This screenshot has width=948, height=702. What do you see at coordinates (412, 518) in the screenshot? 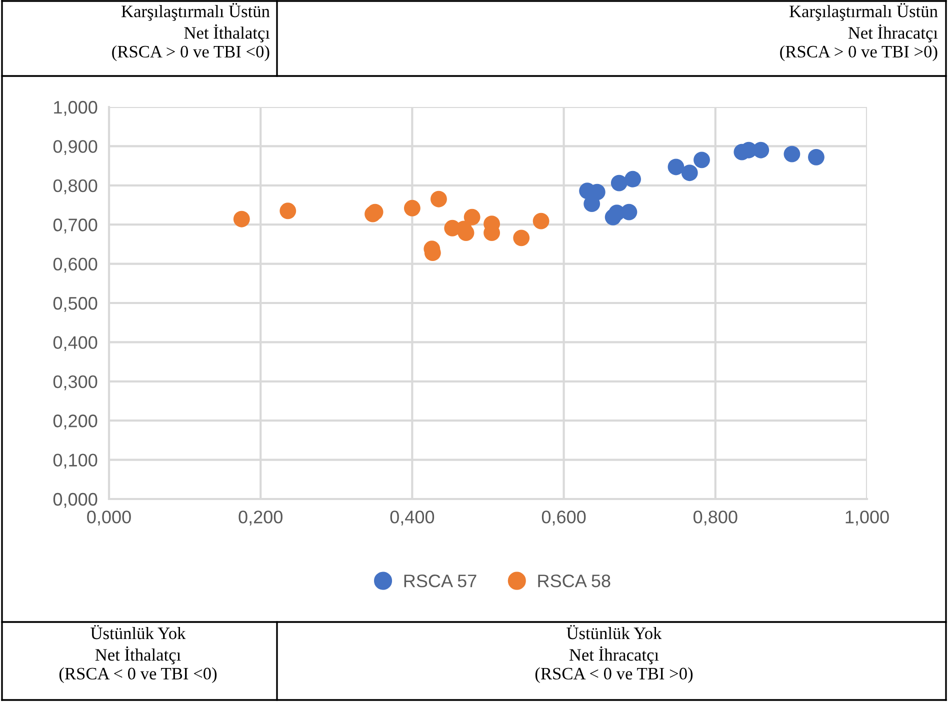
I see `x-tick-label: 0,400` at bounding box center [412, 518].